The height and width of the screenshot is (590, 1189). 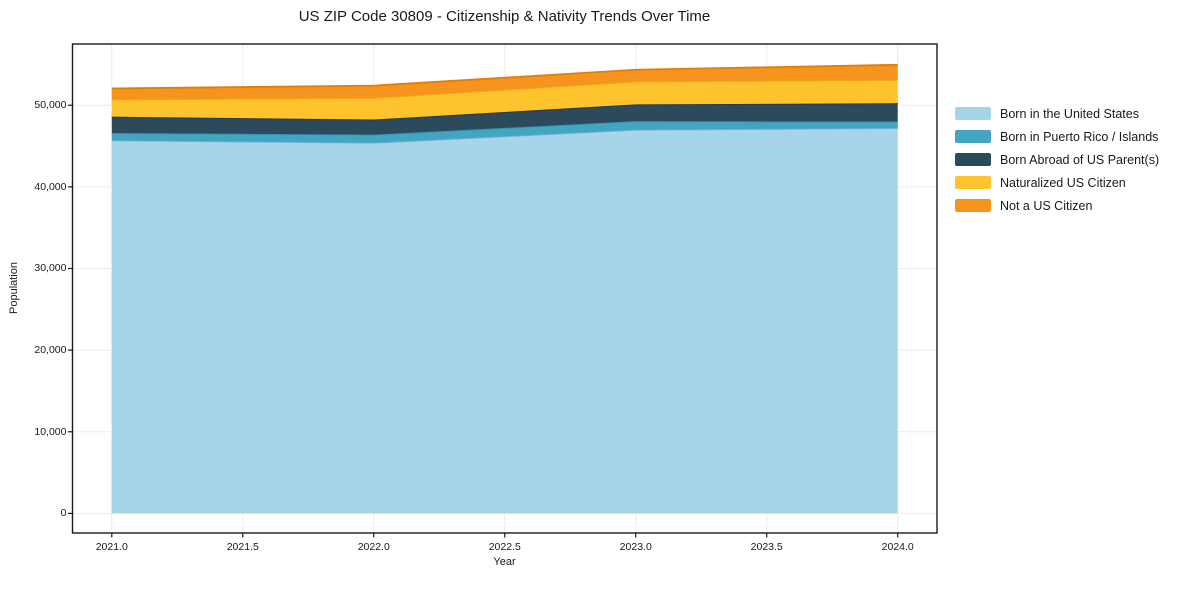 I want to click on x-tick-label: 2022.5, so click(x=504, y=547).